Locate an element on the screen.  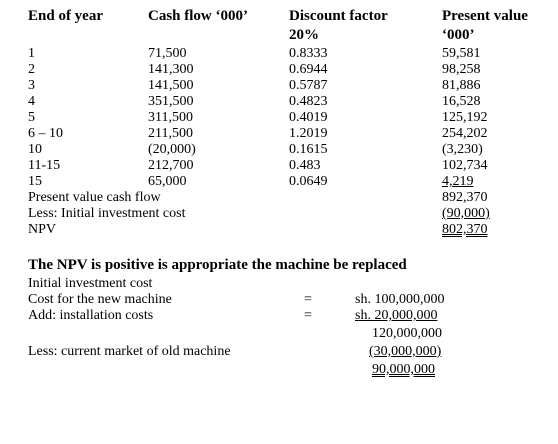
row-year: 5 is located at coordinates (31, 117).